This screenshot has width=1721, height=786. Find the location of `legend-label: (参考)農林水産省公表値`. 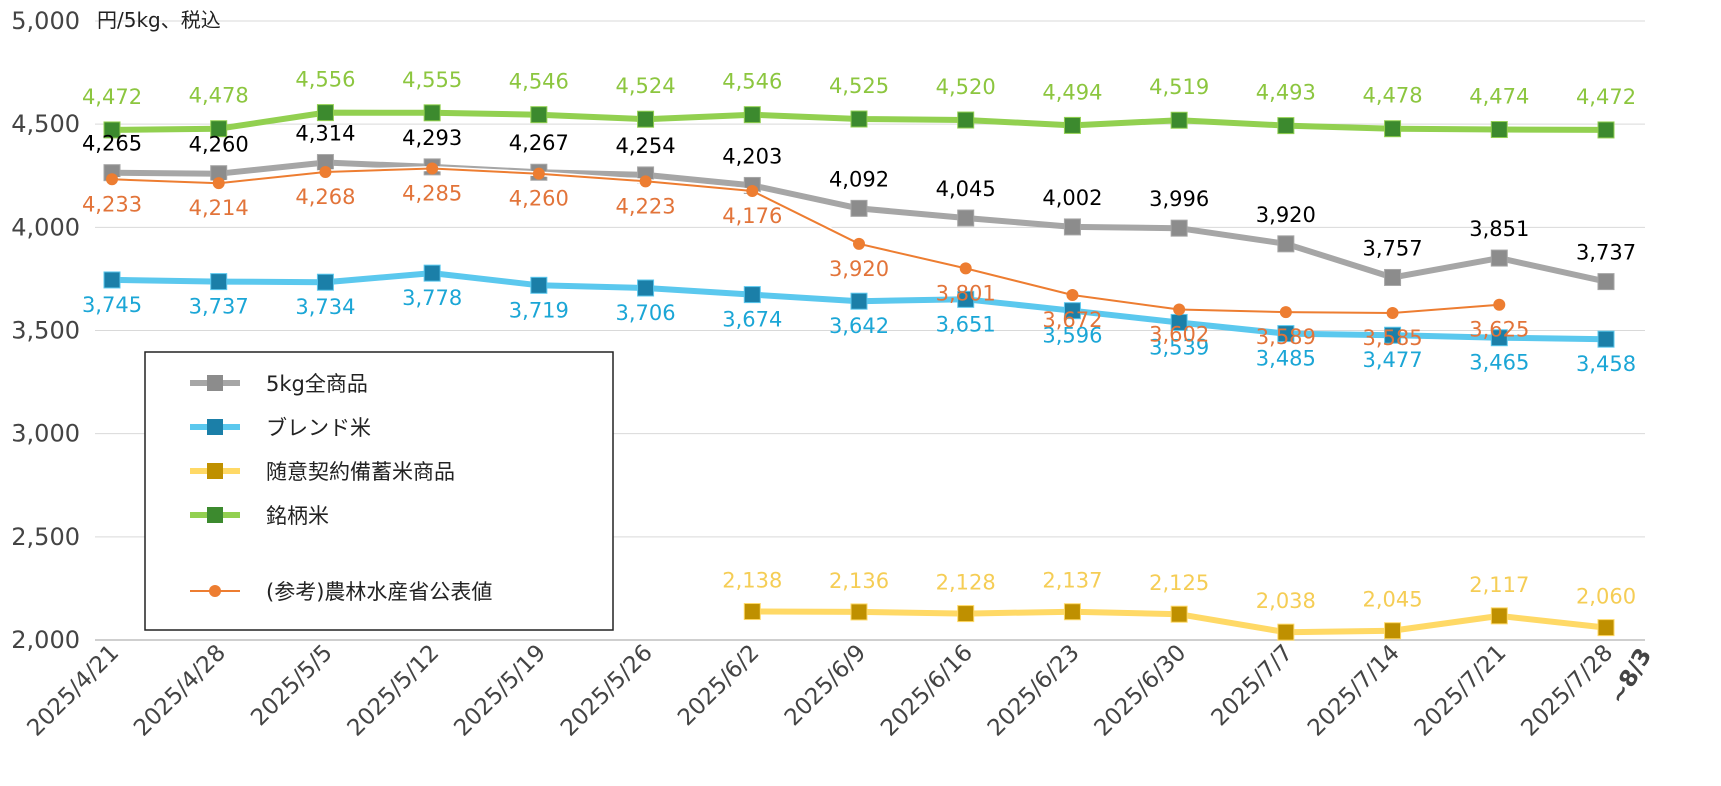

legend-label: (参考)農林水産省公表値 is located at coordinates (379, 592).